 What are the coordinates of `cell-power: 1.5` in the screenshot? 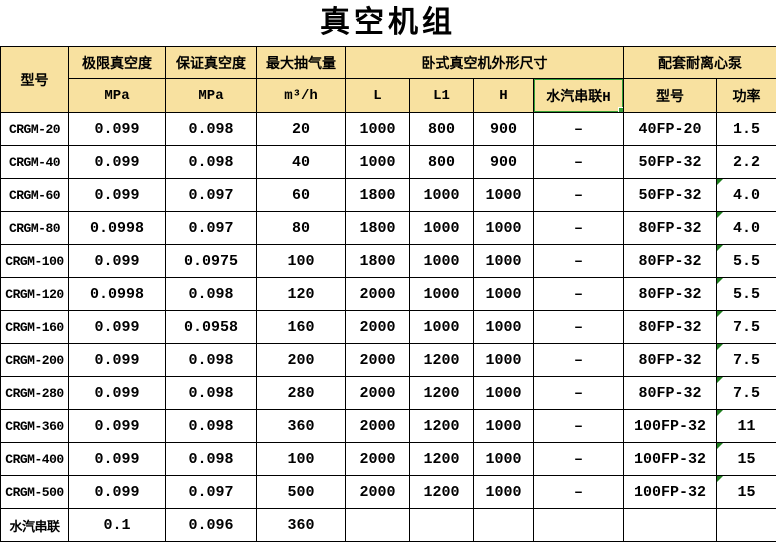 It's located at (746, 129).